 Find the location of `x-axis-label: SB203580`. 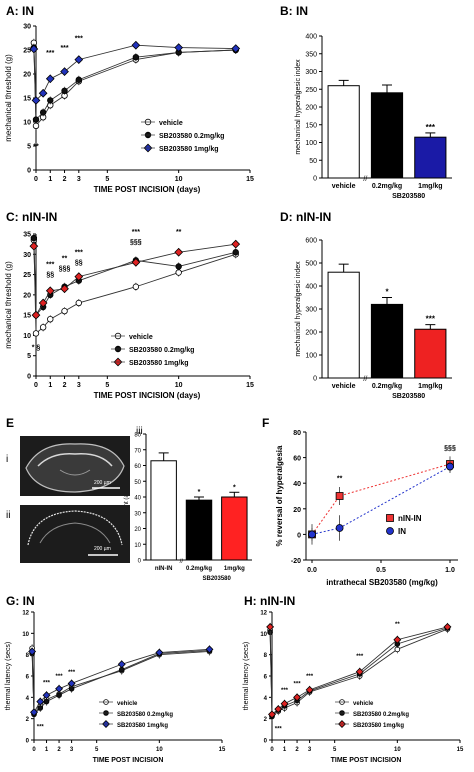

x-axis-label: SB203580 is located at coordinates (216, 579).